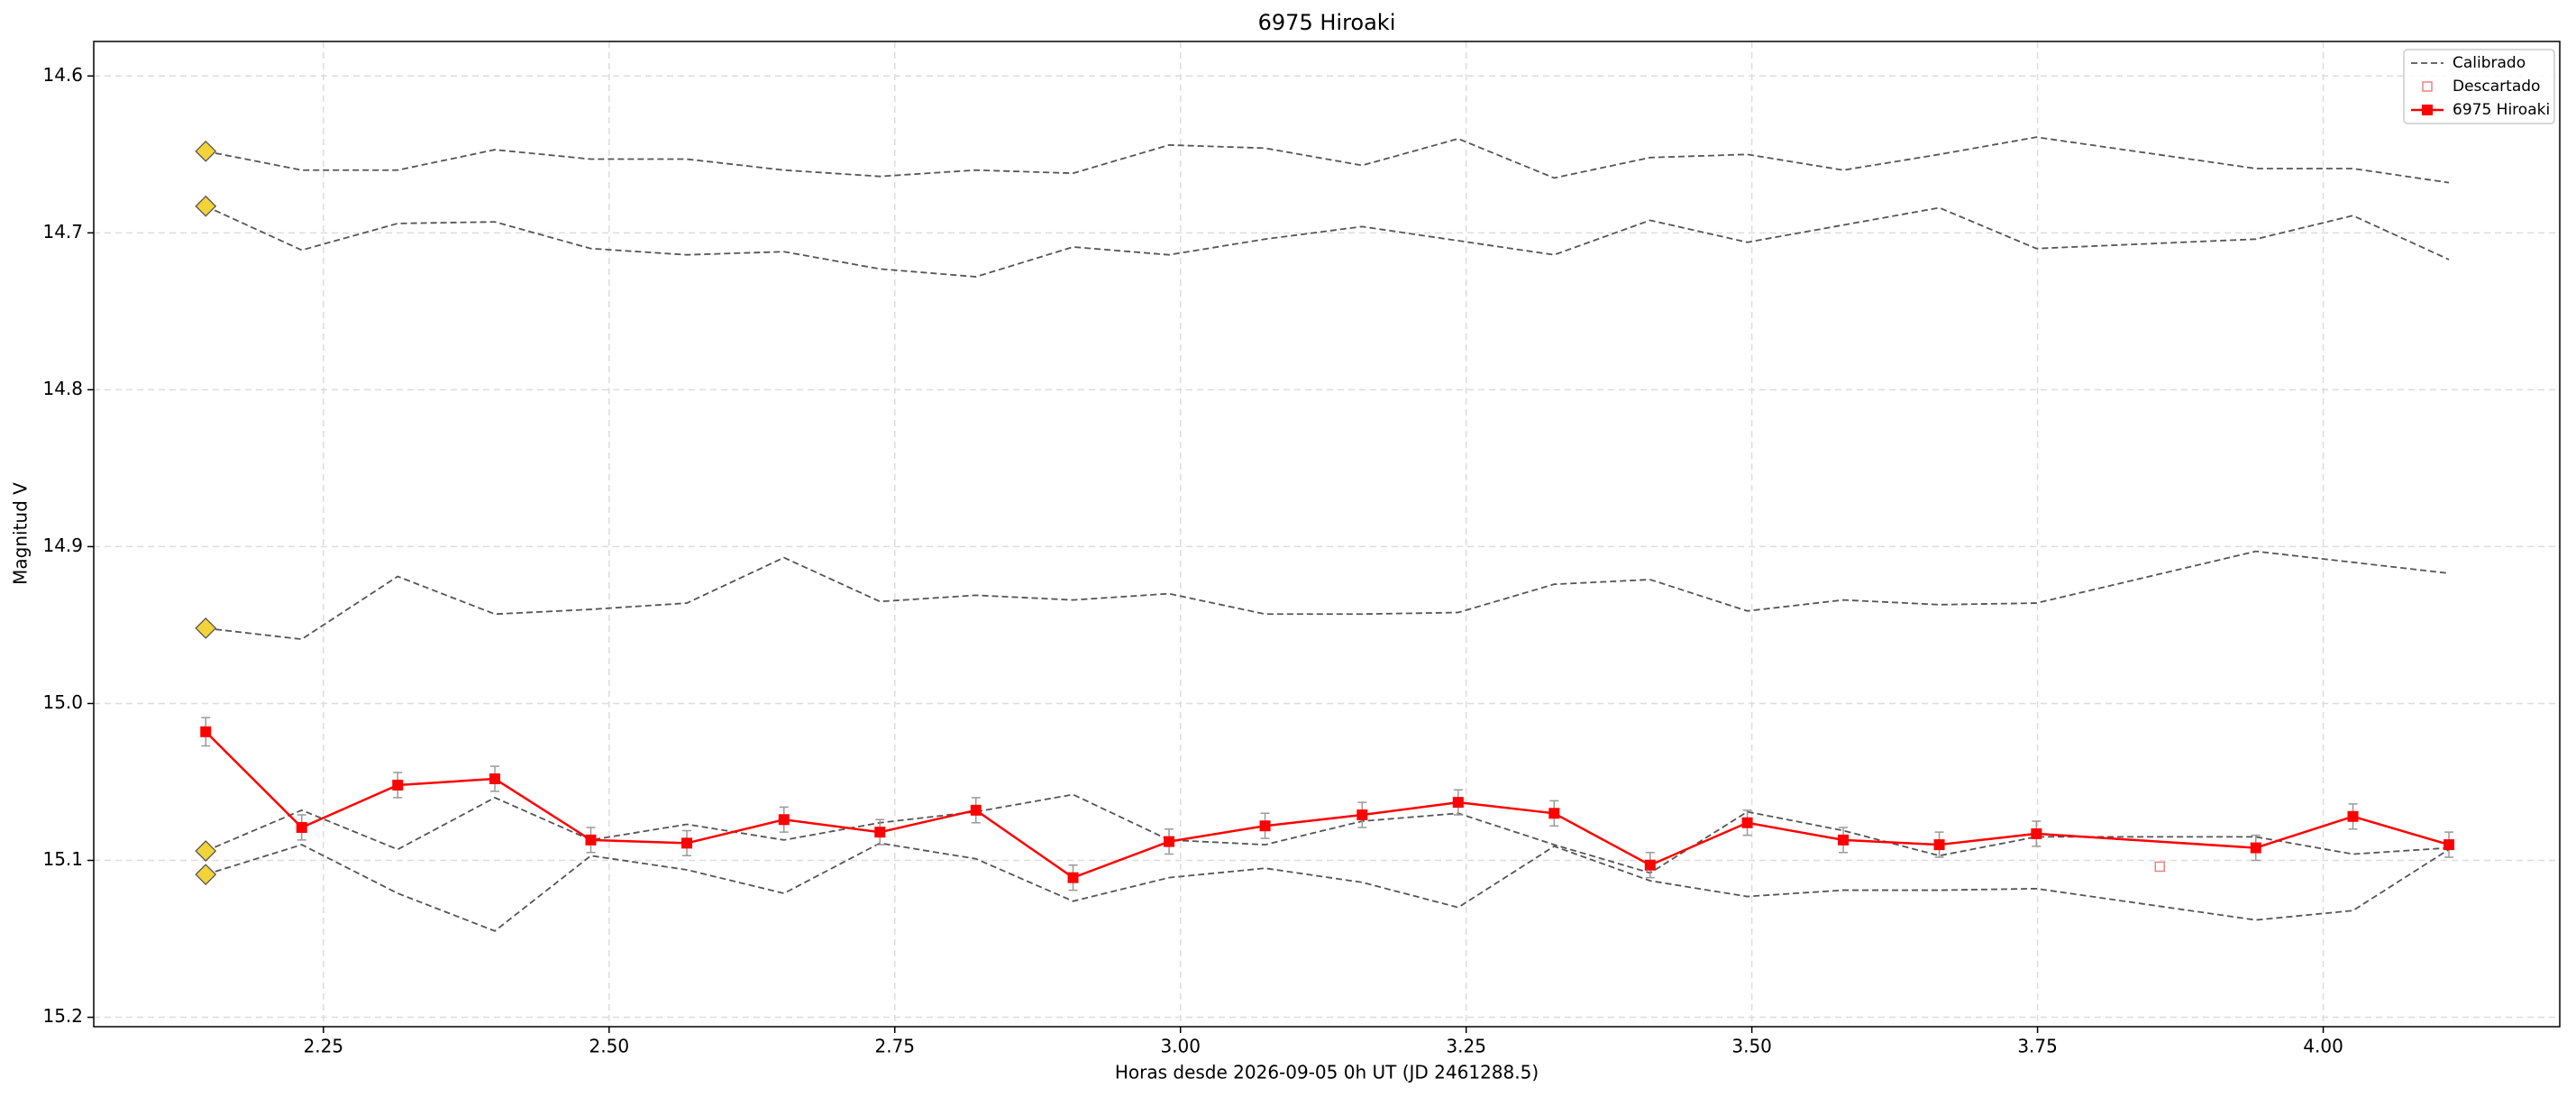 Image resolution: width=2576 pixels, height=1097 pixels. I want to click on y-tick-label: 14.9, so click(62, 545).